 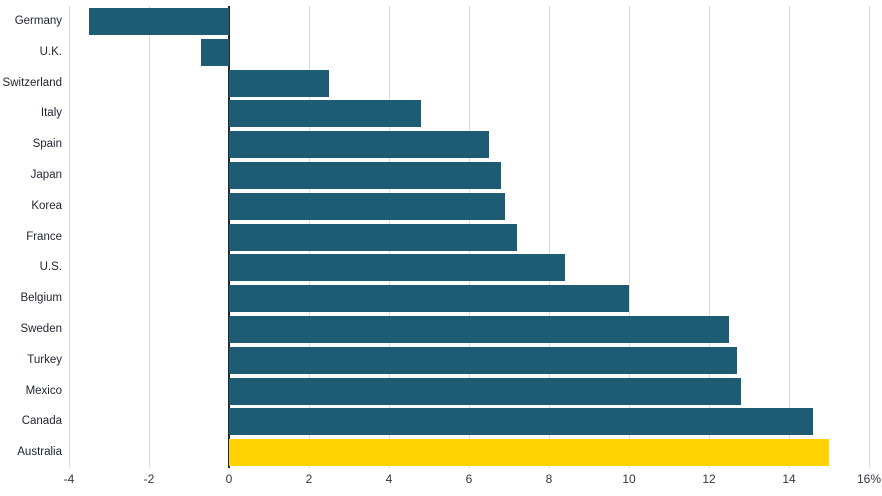 What do you see at coordinates (441, 481) in the screenshot?
I see `x-axis: -4 -2 0 2 4 6 8 10 12 14 16%` at bounding box center [441, 481].